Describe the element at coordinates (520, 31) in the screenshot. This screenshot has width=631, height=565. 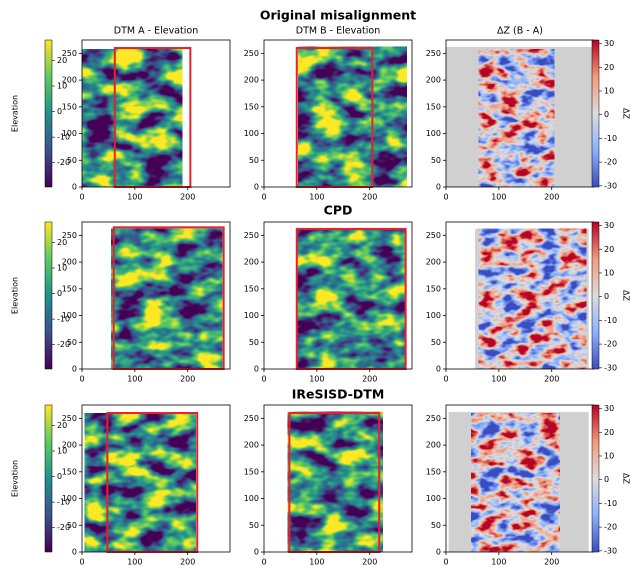
I see `column-title: ΔZ (B - A)` at that location.